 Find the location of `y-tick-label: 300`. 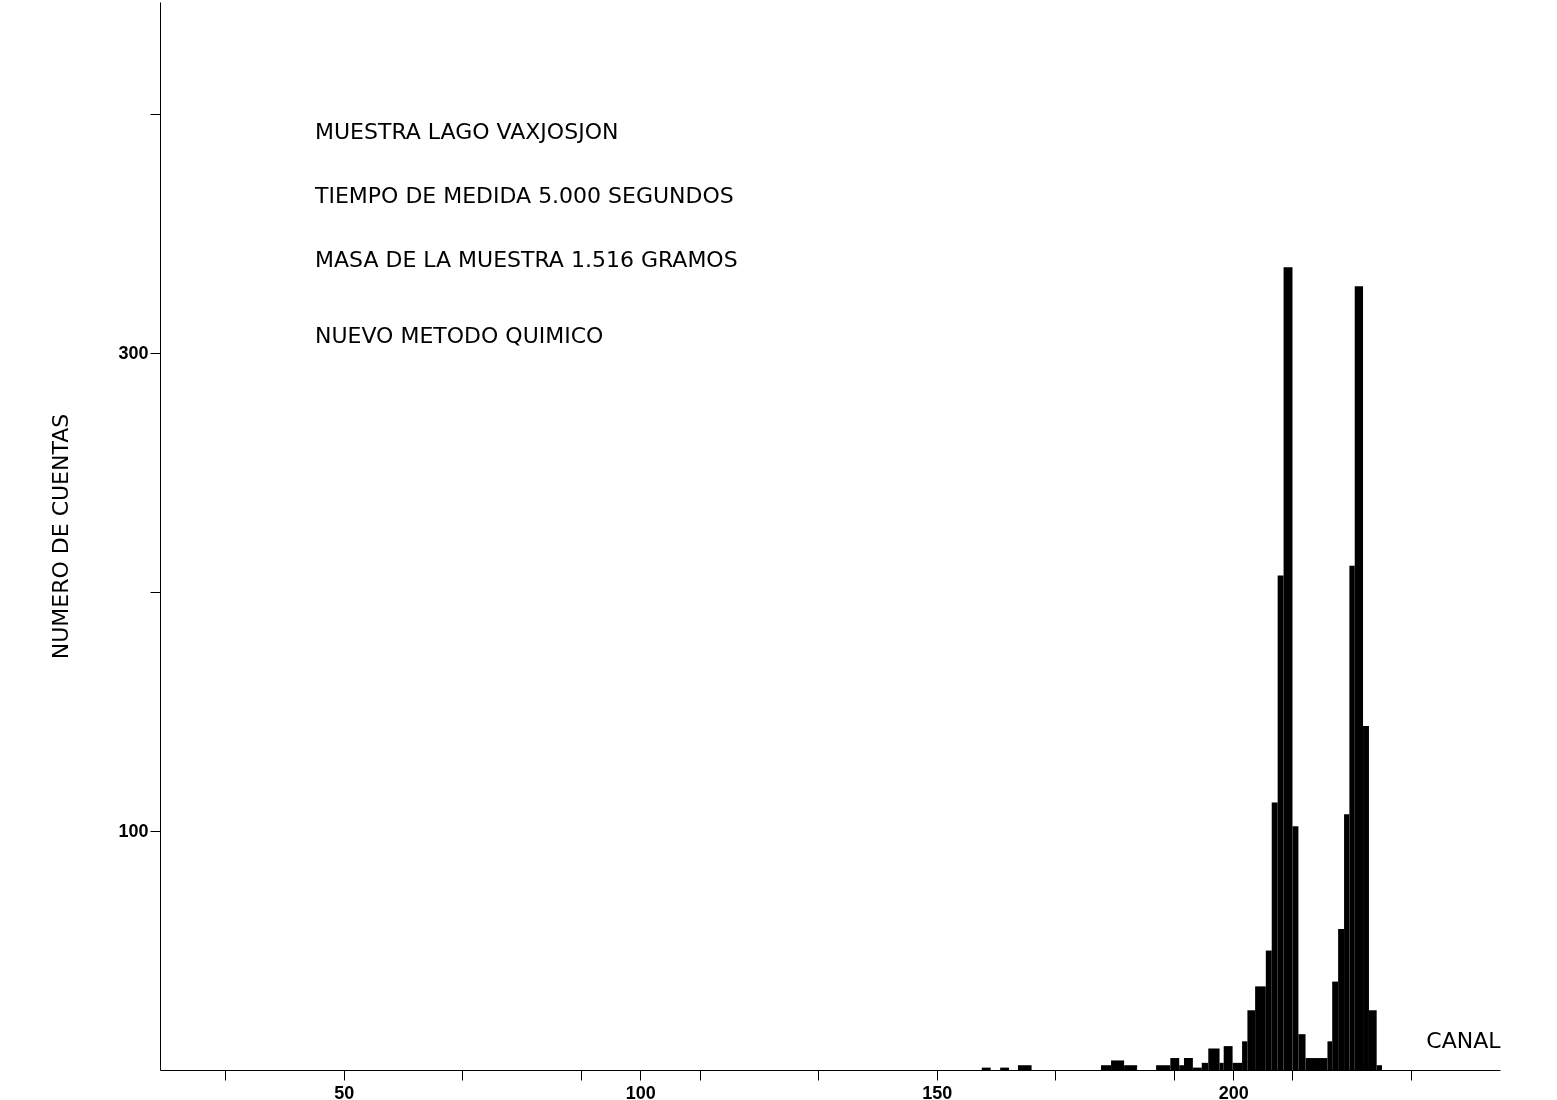

y-tick-label: 300 is located at coordinates (133, 352).